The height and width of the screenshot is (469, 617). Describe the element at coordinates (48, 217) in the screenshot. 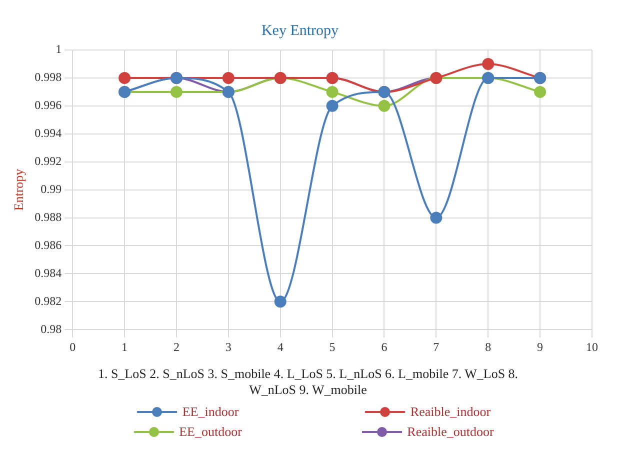

I see `y-tick-label: 0.988` at that location.